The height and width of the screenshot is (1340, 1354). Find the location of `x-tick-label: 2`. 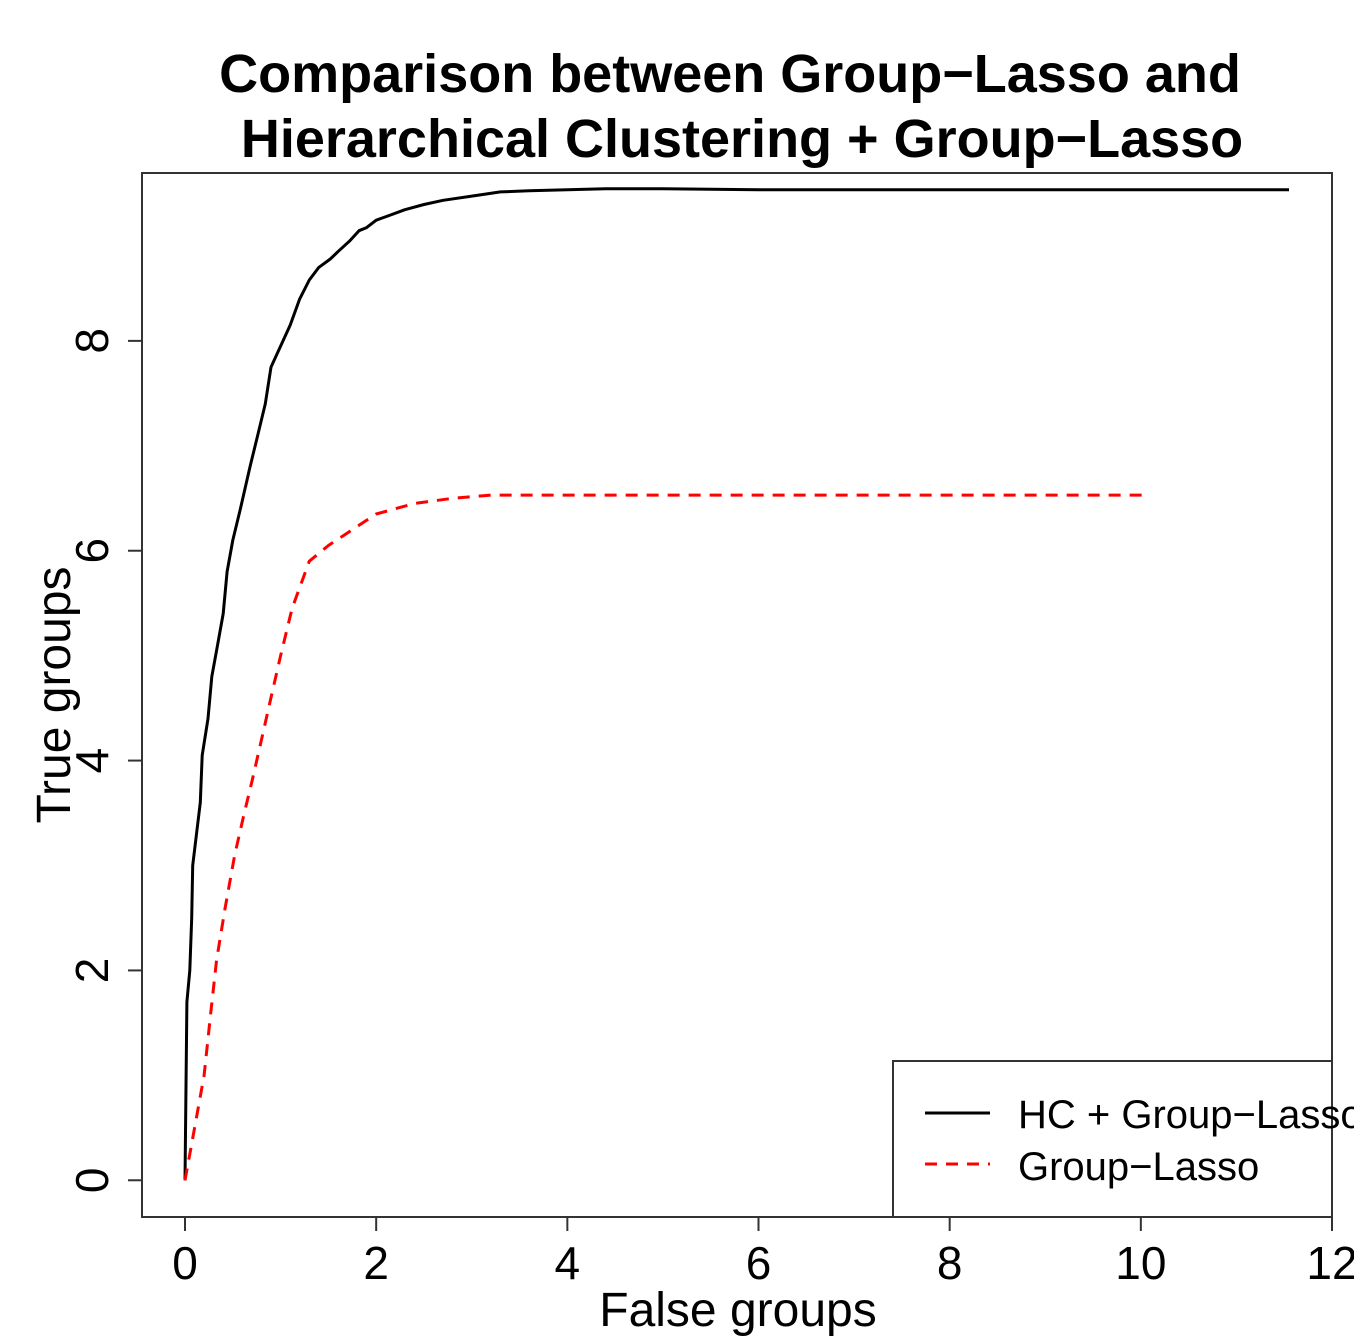

x-tick-label: 2 is located at coordinates (376, 1263).